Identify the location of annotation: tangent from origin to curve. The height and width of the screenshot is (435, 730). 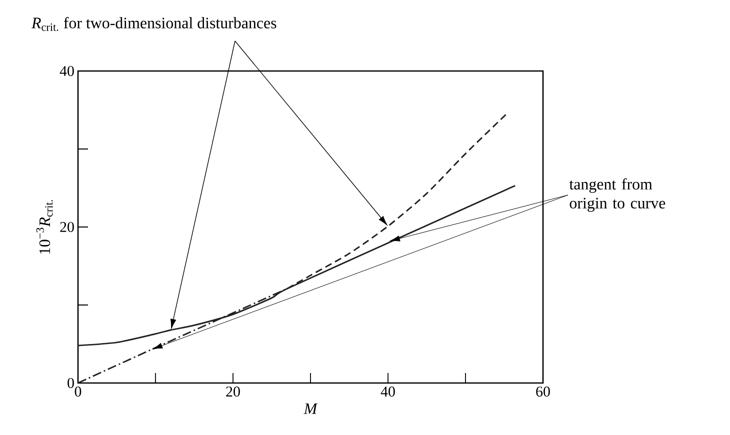
(617, 195).